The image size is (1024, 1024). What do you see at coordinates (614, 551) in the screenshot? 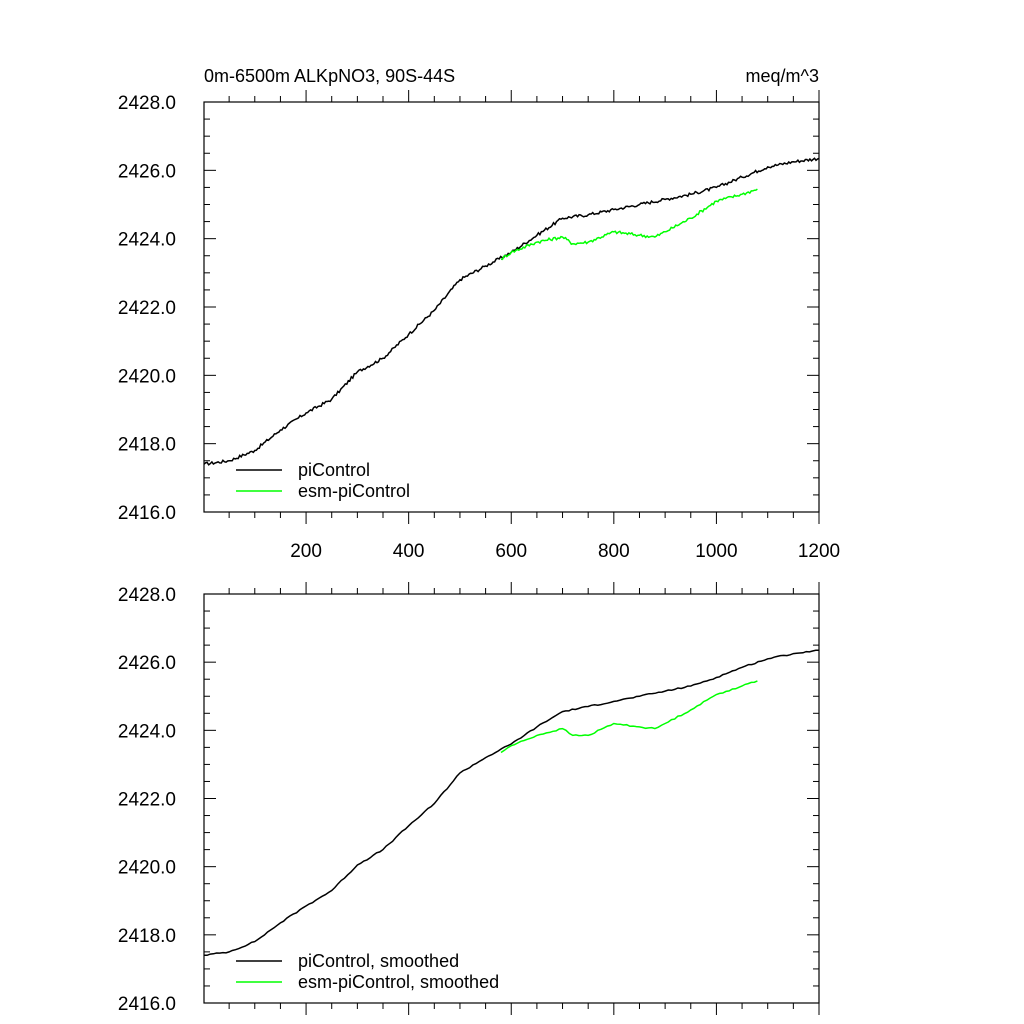
I see `x-tick-label: 800` at bounding box center [614, 551].